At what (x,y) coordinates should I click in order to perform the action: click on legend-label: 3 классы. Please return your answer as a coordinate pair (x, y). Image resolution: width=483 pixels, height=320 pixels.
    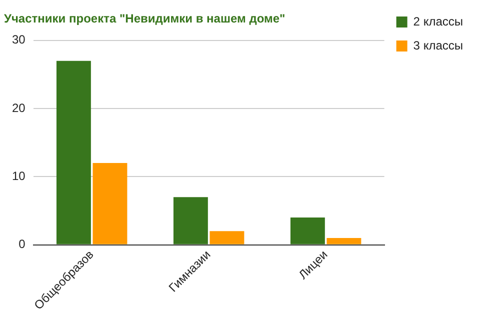
    Looking at the image, I should click on (438, 45).